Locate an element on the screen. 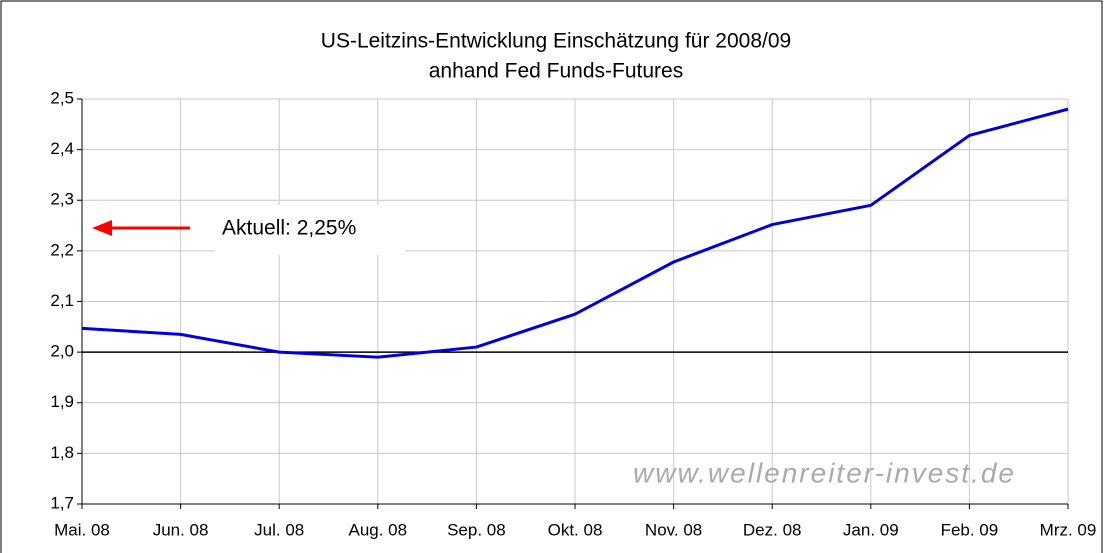 The image size is (1104, 553). annotation: Aktuell: 2,25% is located at coordinates (289, 228).